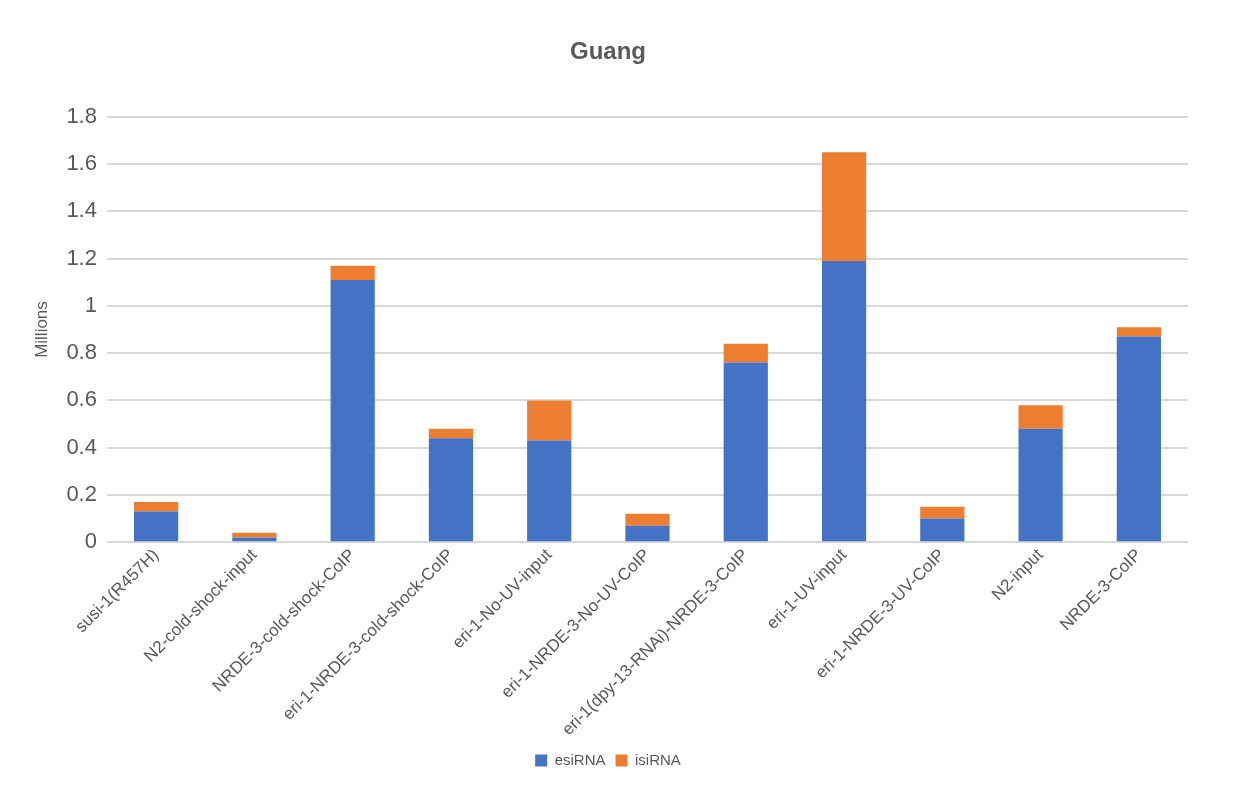 The image size is (1241, 804). Describe the element at coordinates (81, 257) in the screenshot. I see `y-tick-label: 1.2` at that location.